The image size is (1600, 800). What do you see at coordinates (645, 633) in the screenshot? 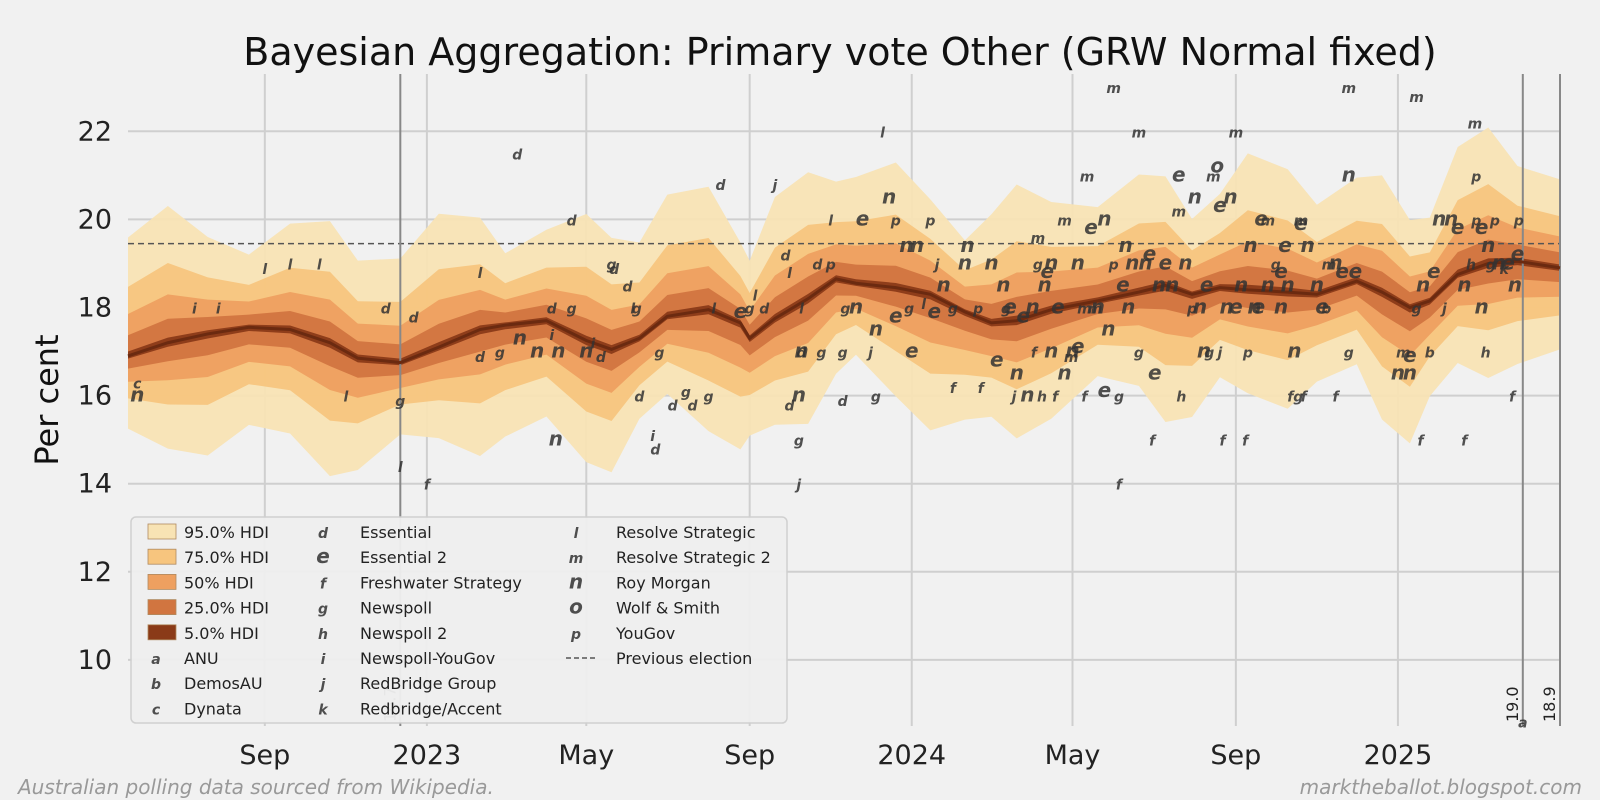
I see `legend-label: YouGov` at bounding box center [645, 633].